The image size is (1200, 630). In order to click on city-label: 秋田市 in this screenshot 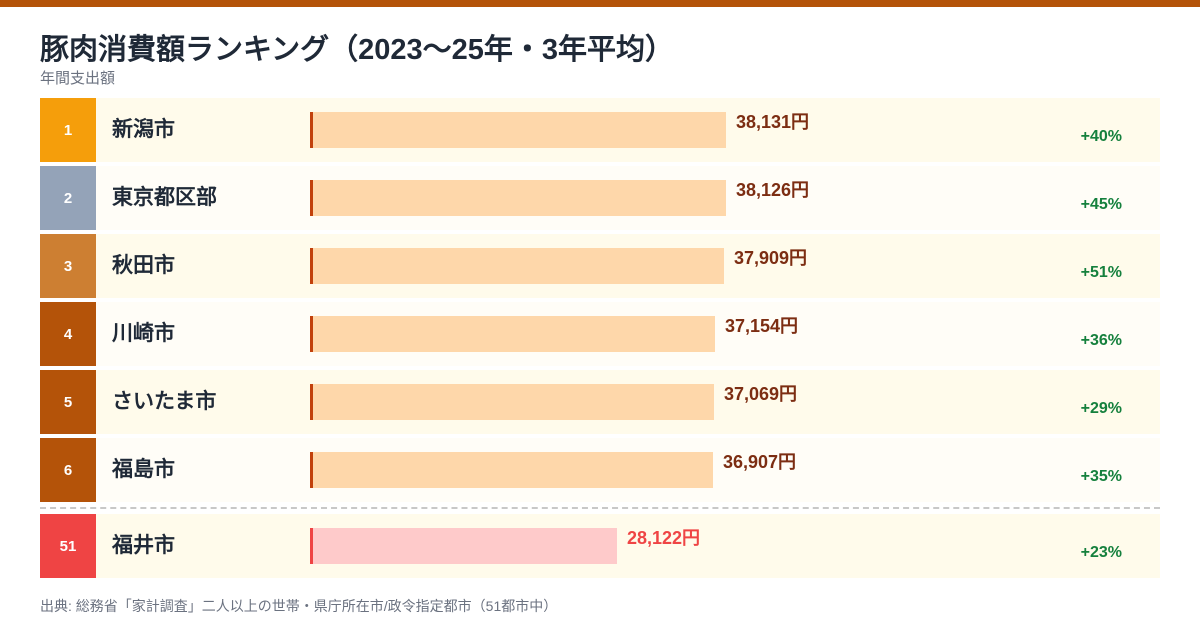, I will do `click(143, 265)`.